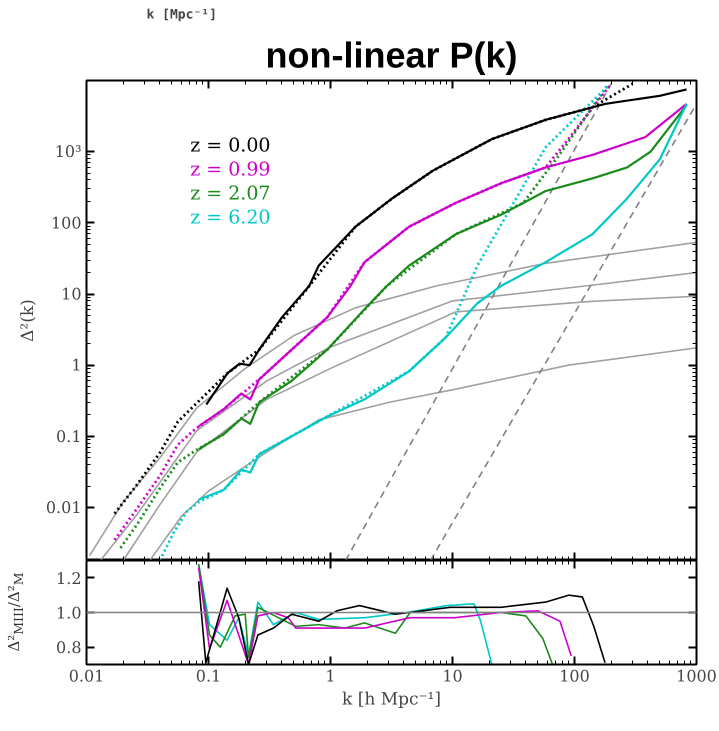  Describe the element at coordinates (391, 700) in the screenshot. I see `x-axis-title: k [h Mpc⁻¹]` at that location.